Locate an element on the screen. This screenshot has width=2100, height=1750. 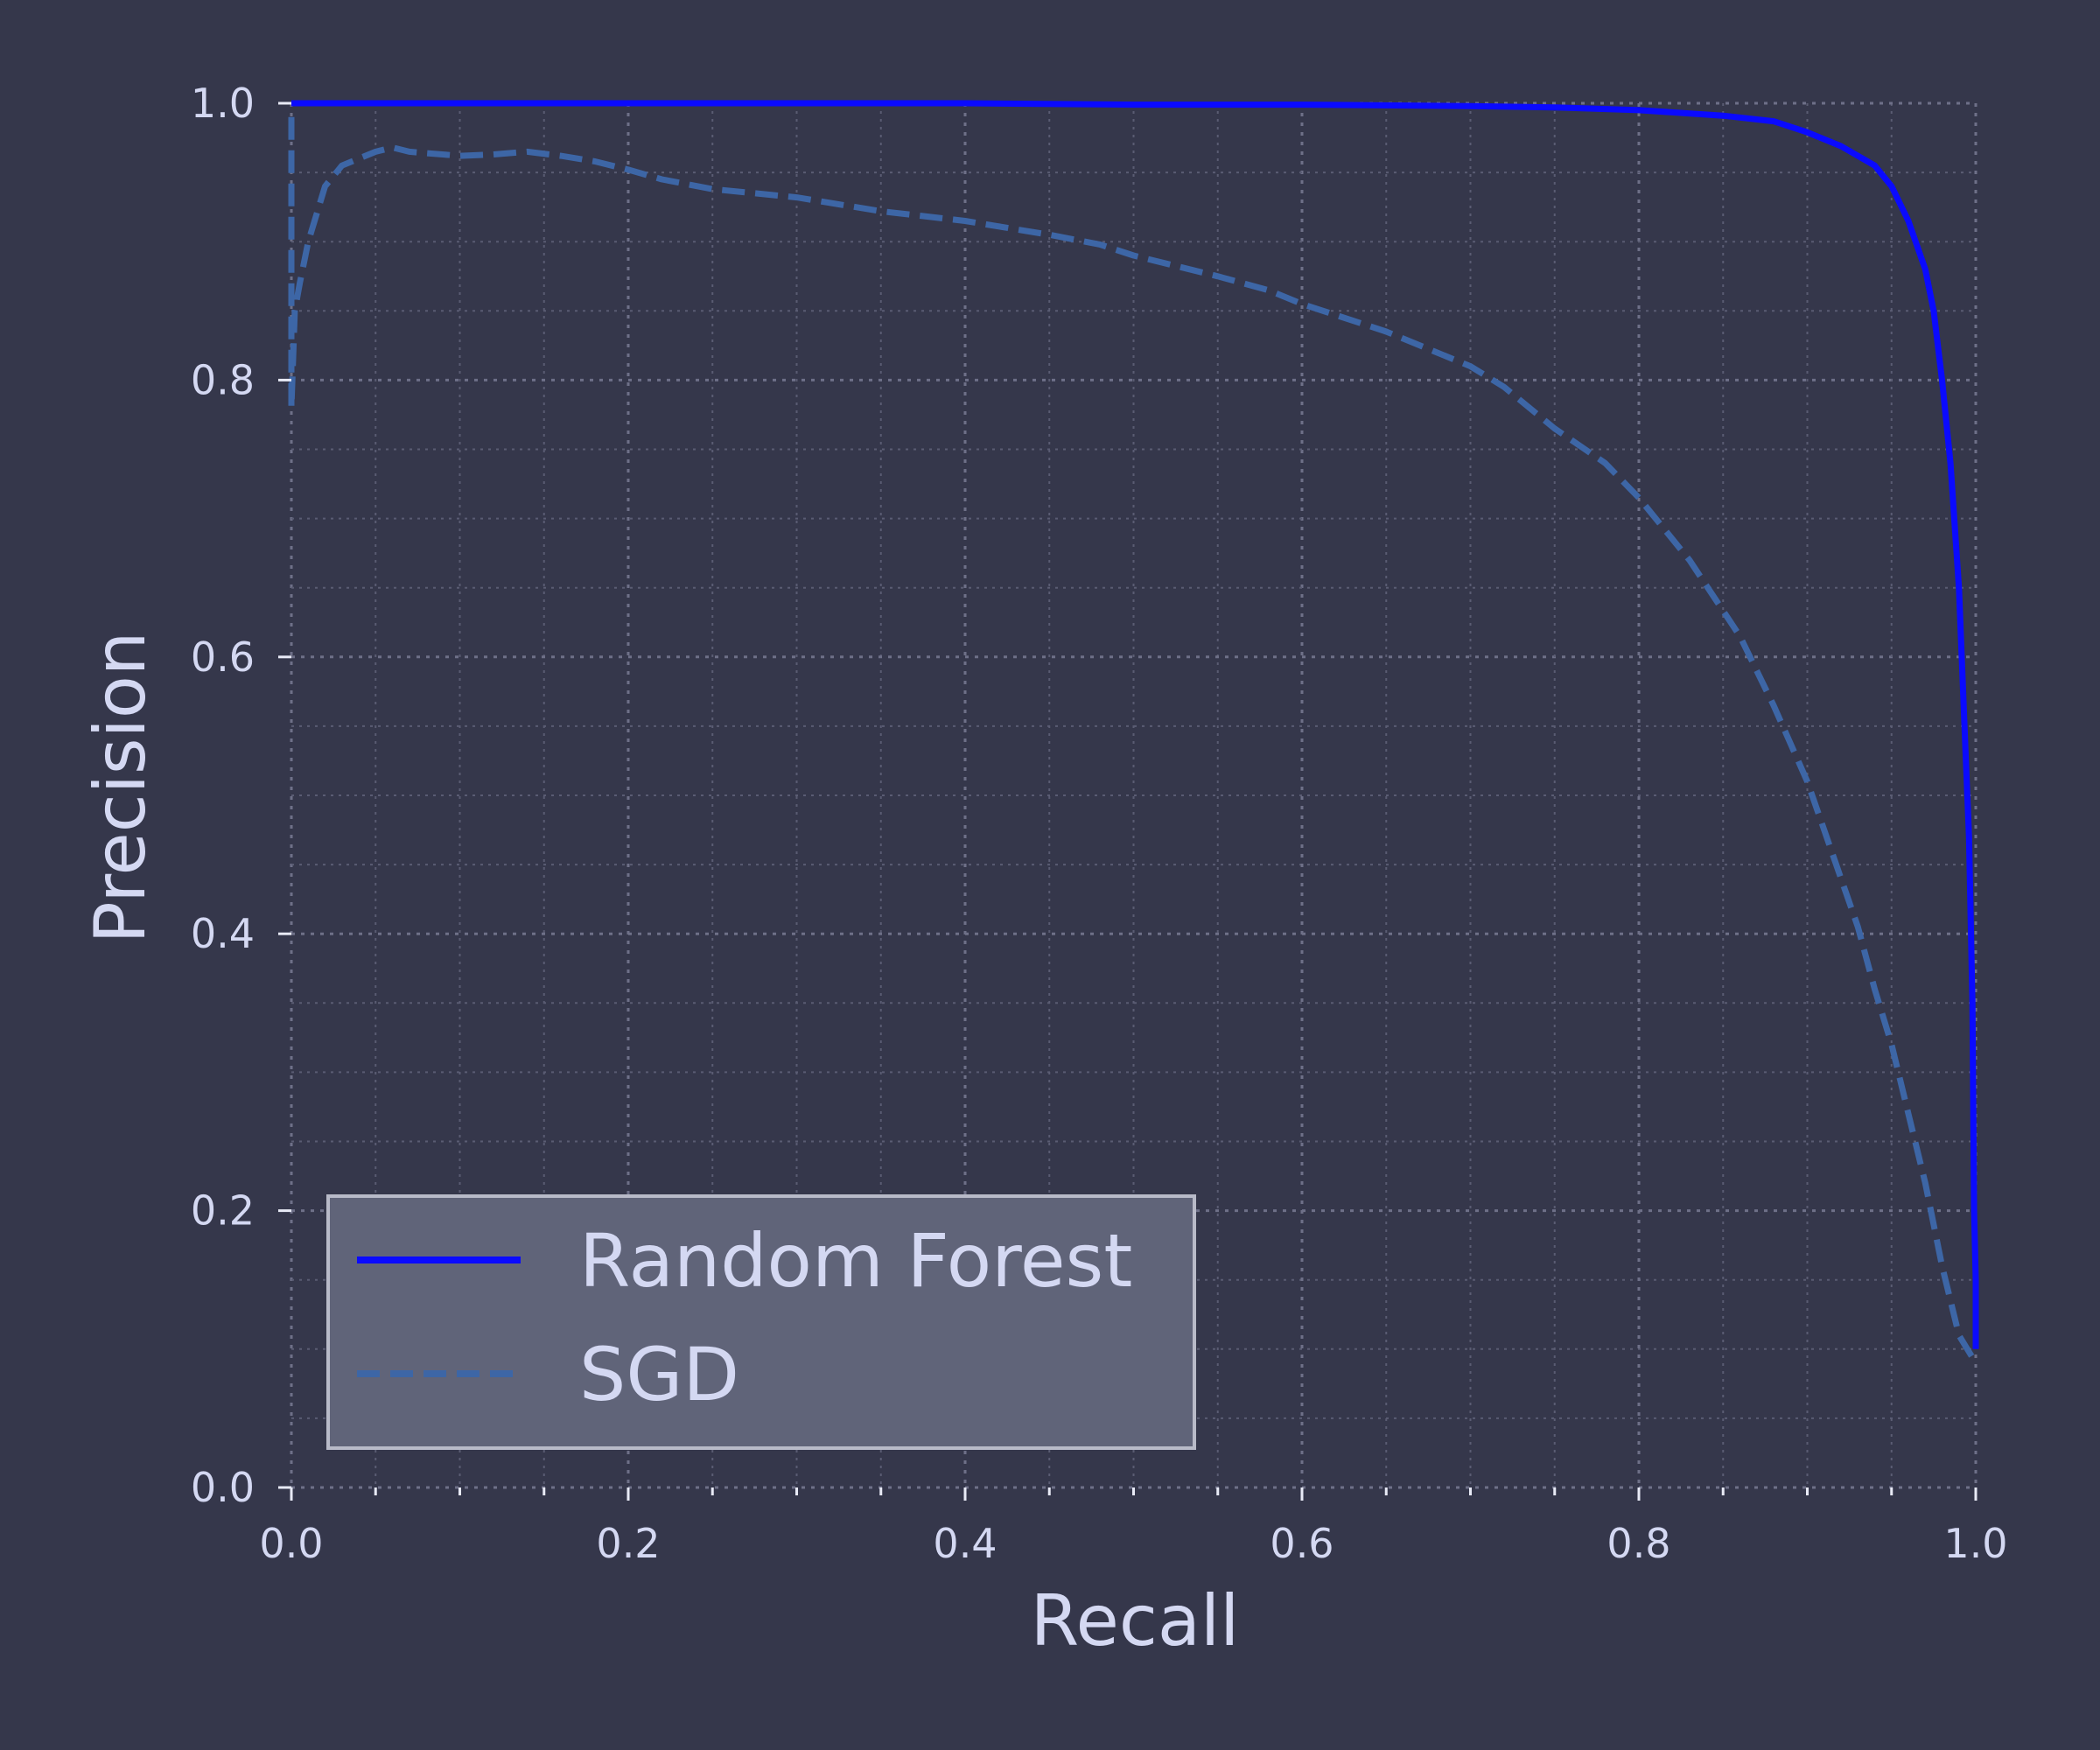
y-tick-label: 0.2 is located at coordinates (223, 1211).